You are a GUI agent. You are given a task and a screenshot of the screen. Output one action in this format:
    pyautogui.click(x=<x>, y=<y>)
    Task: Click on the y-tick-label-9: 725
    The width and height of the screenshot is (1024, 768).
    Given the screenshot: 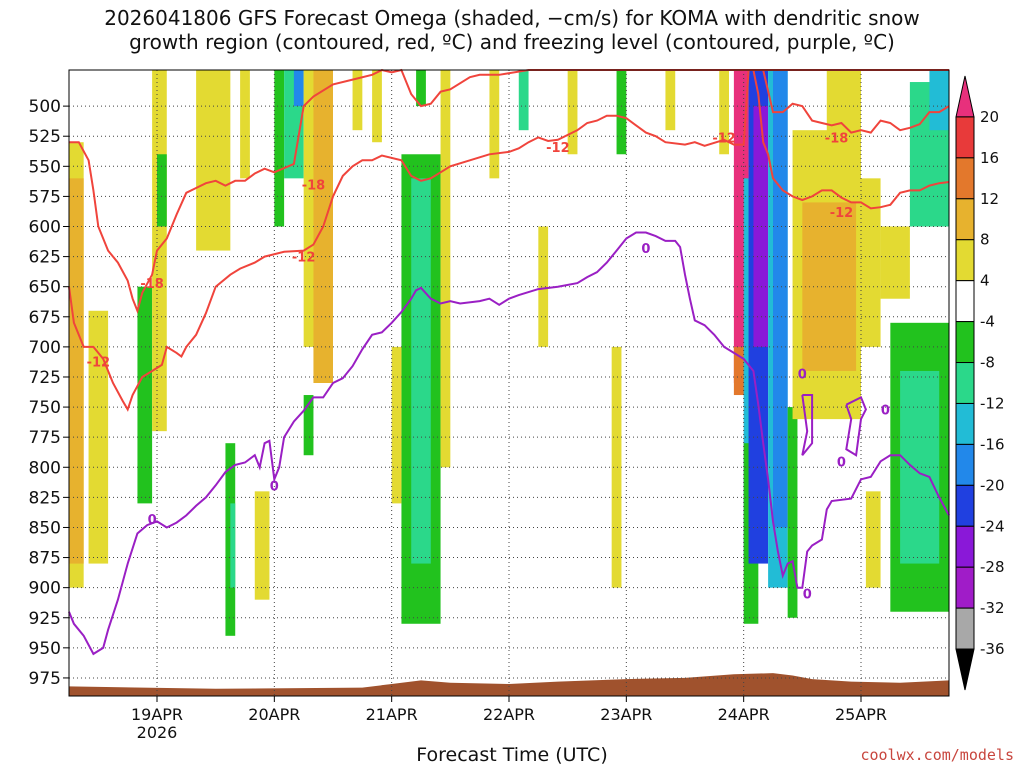 What is the action you would take?
    pyautogui.click(x=45, y=378)
    